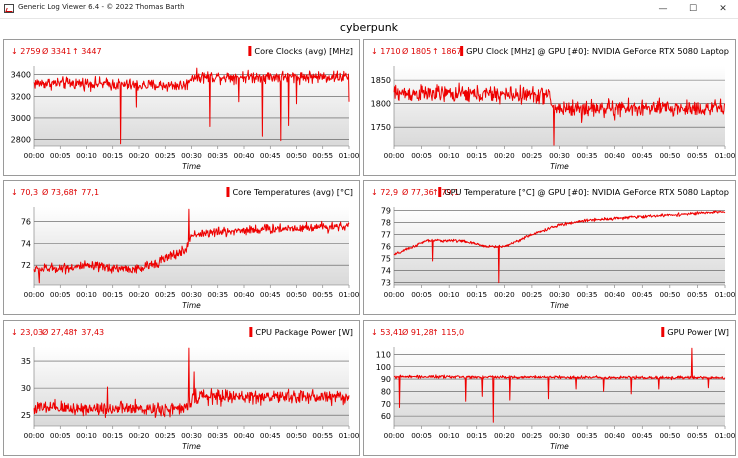  I want to click on y-tick-label: 75, so click(386, 259).